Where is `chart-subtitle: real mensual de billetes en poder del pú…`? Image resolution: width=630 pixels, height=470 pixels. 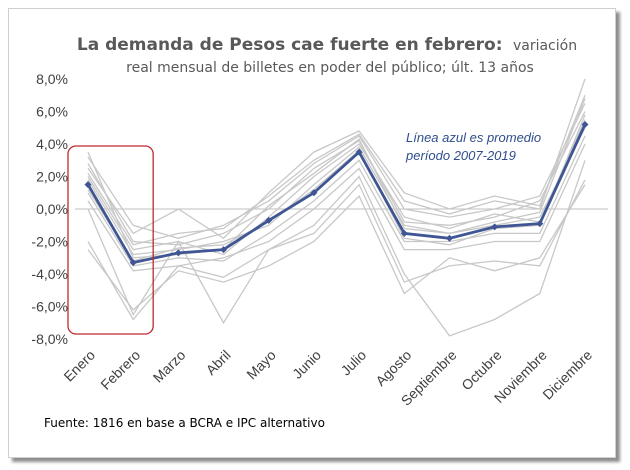
chart-subtitle: real mensual de billetes en poder del pú… is located at coordinates (330, 68).